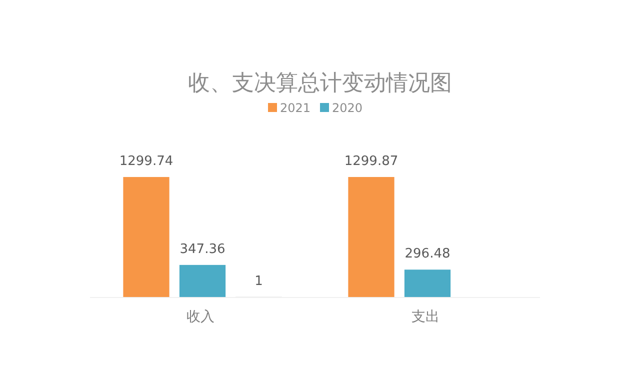 The width and height of the screenshot is (640, 374). What do you see at coordinates (320, 83) in the screenshot?
I see `chart-title: 收、支决算总计变动情况图` at bounding box center [320, 83].